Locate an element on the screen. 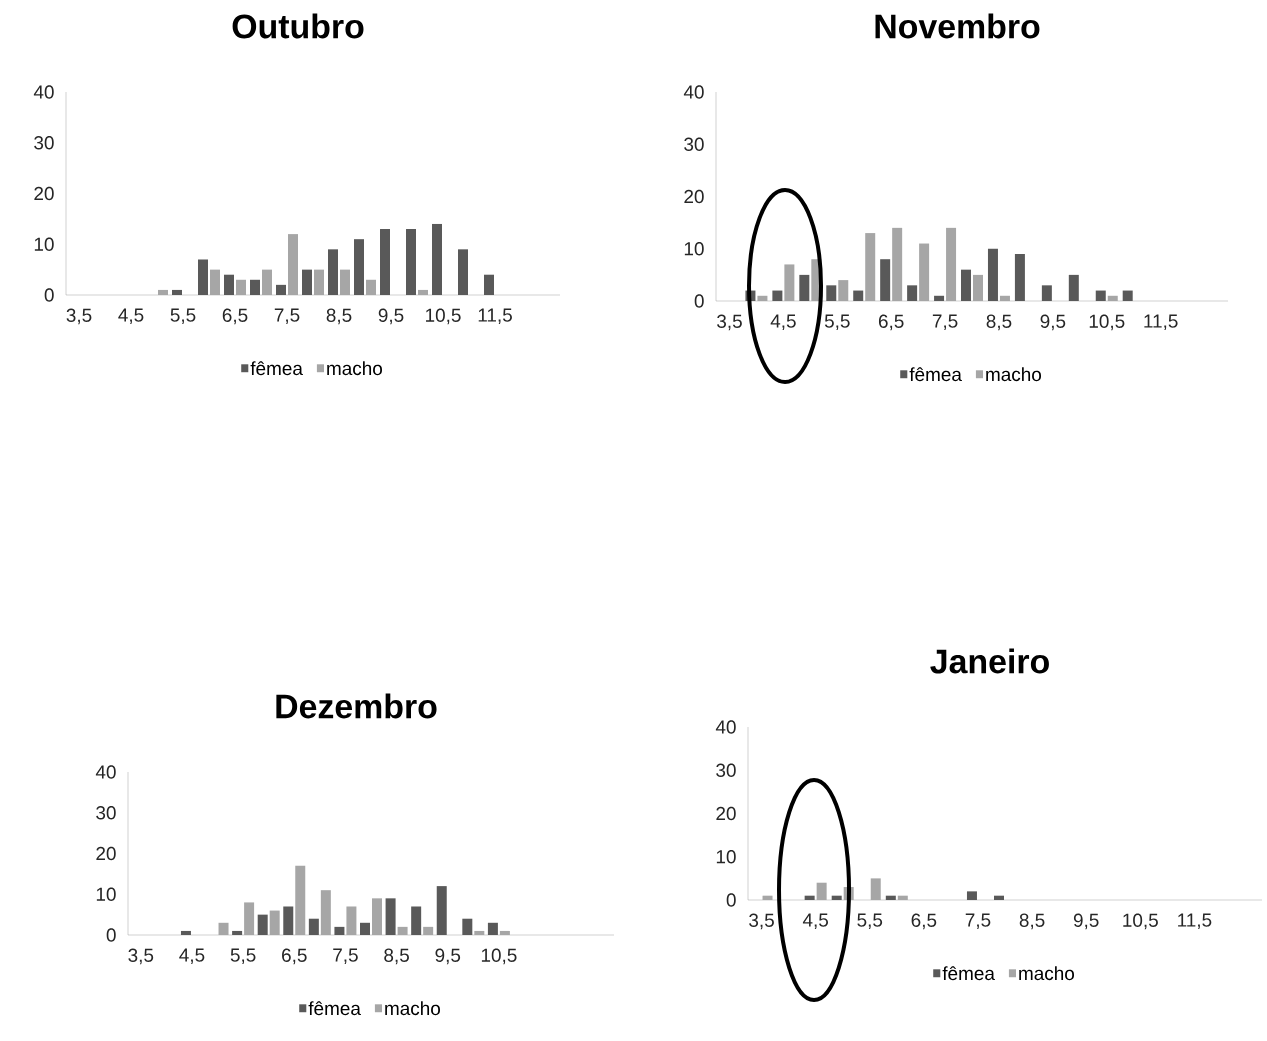 This screenshot has height=1041, width=1267. y-tick-label: 10 is located at coordinates (726, 857).